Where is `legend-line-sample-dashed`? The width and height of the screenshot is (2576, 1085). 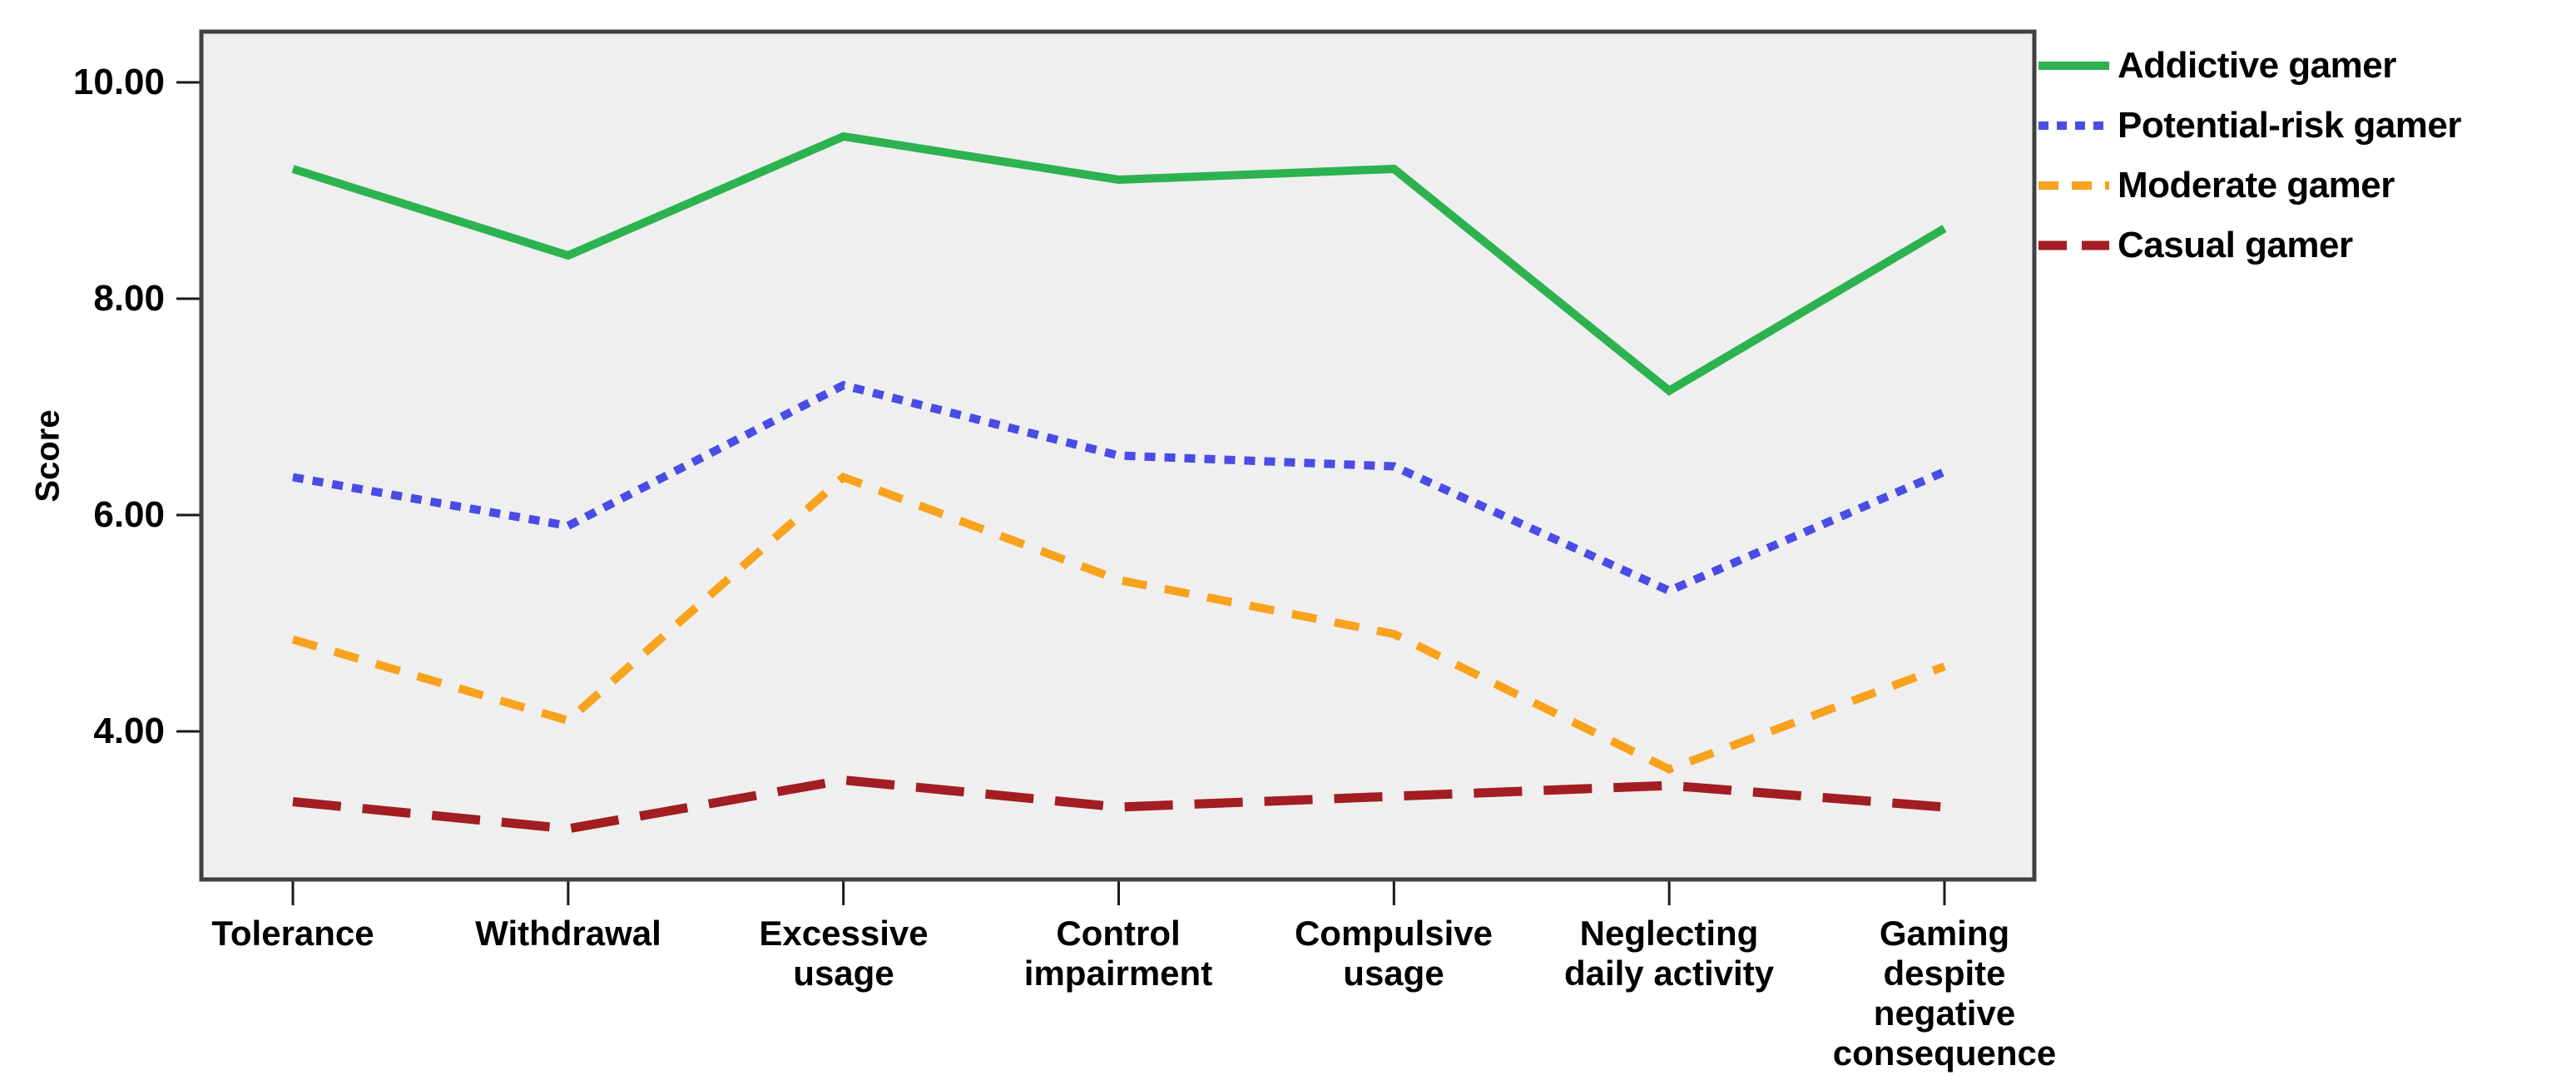 legend-line-sample-dashed is located at coordinates (2074, 185).